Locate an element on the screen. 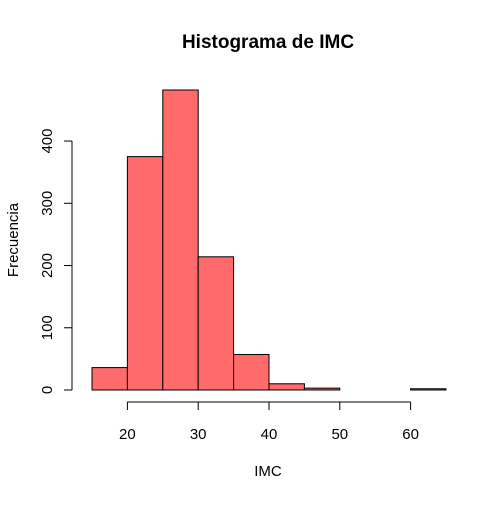 The width and height of the screenshot is (500, 505). chart-title: Histograma de IMC is located at coordinates (268, 42).